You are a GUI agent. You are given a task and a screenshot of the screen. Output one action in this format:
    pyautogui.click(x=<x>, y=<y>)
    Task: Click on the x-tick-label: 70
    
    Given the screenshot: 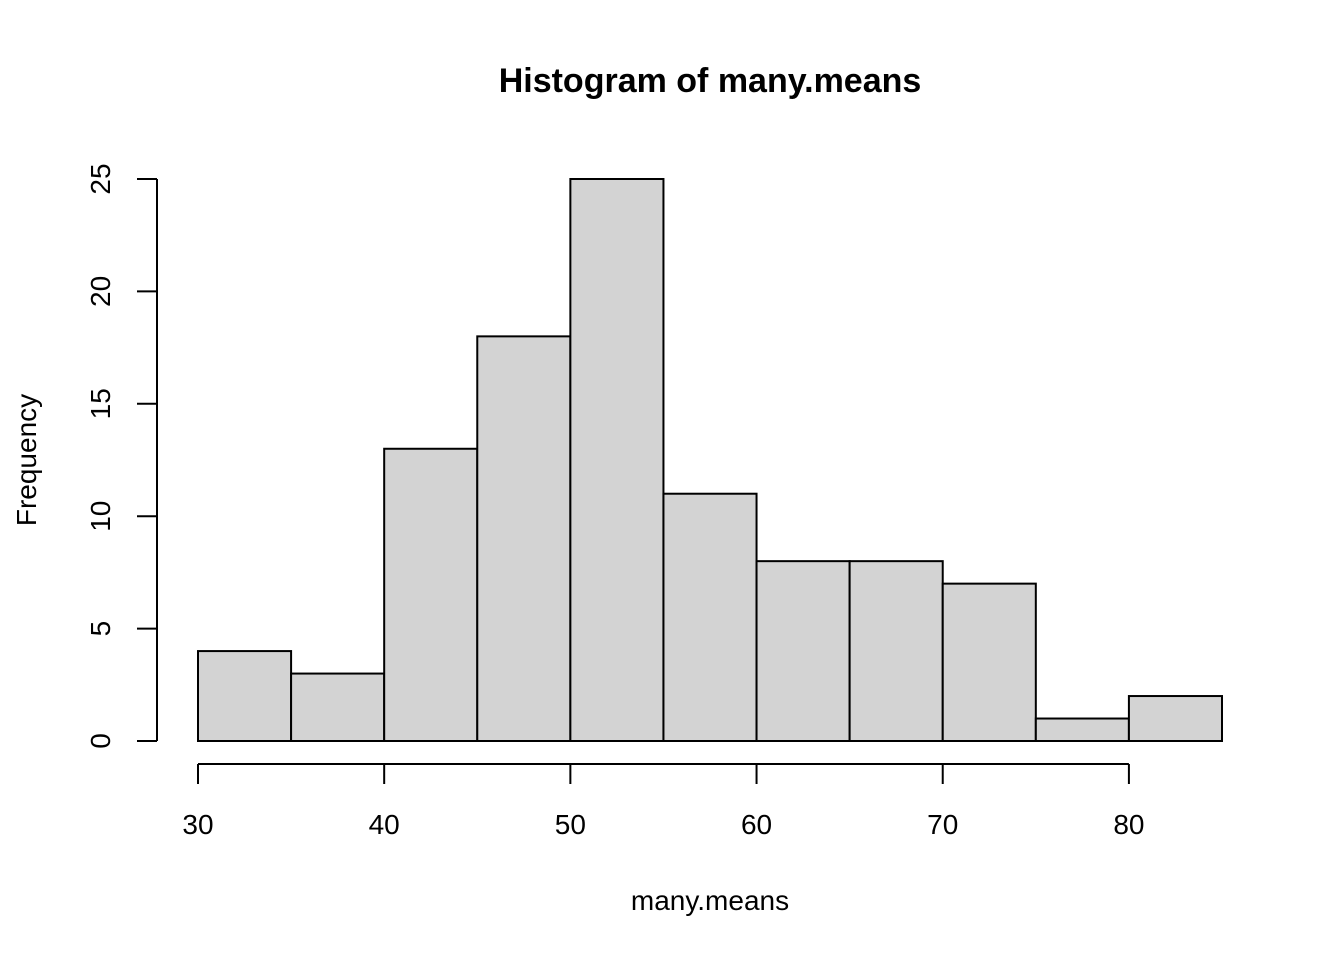 What is the action you would take?
    pyautogui.click(x=942, y=824)
    